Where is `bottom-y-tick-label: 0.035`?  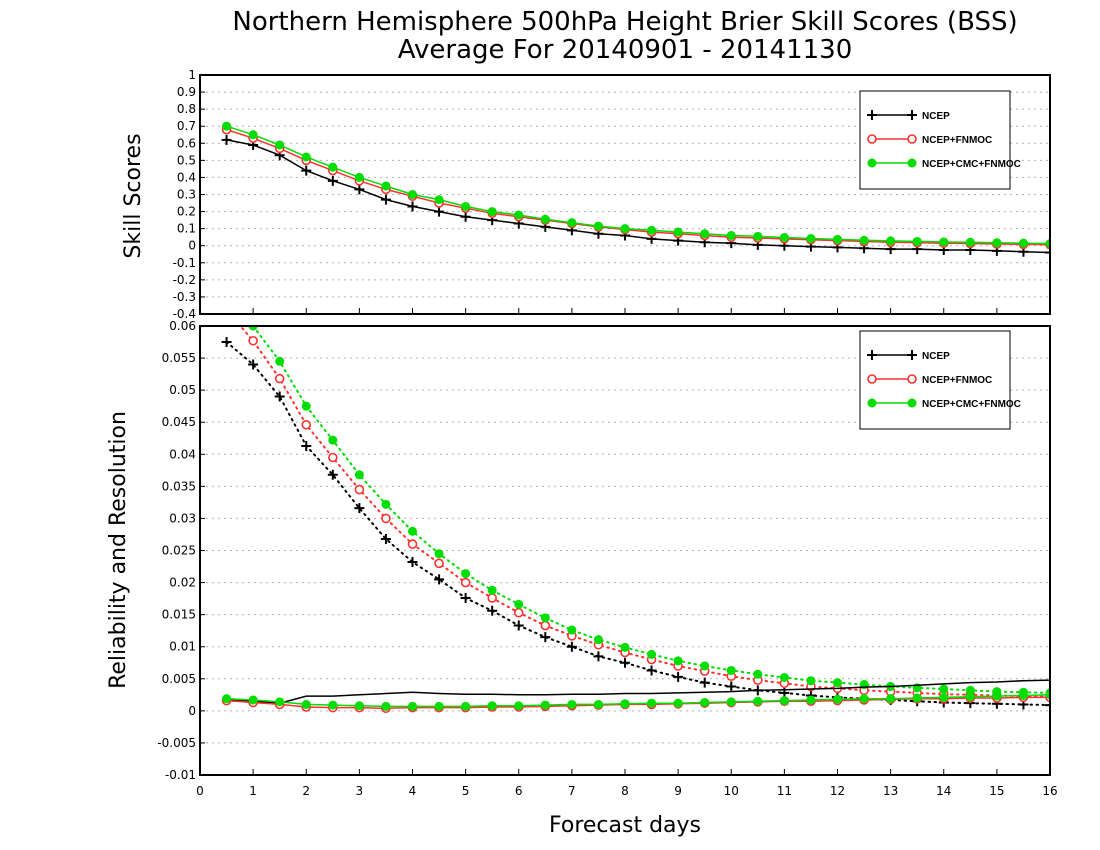
bottom-y-tick-label: 0.035 is located at coordinates (179, 486).